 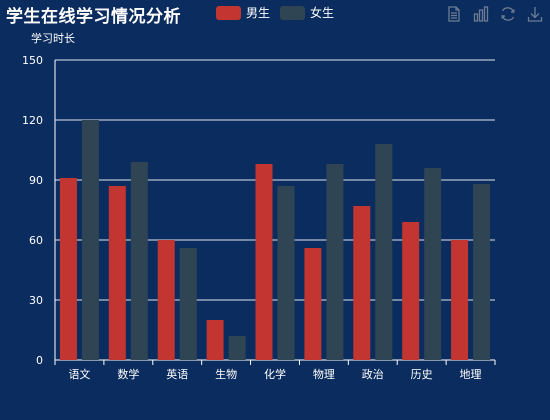 I want to click on legend-item-male: 男生, so click(x=243, y=12).